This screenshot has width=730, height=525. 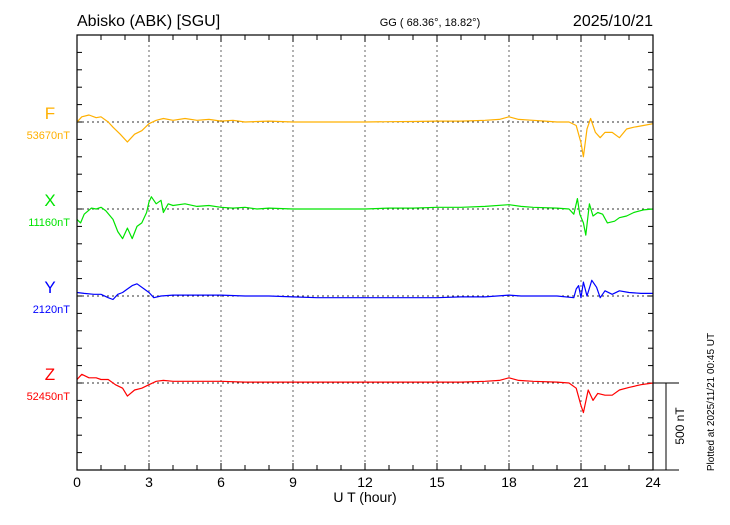 What do you see at coordinates (50, 113) in the screenshot?
I see `series-name-f: F` at bounding box center [50, 113].